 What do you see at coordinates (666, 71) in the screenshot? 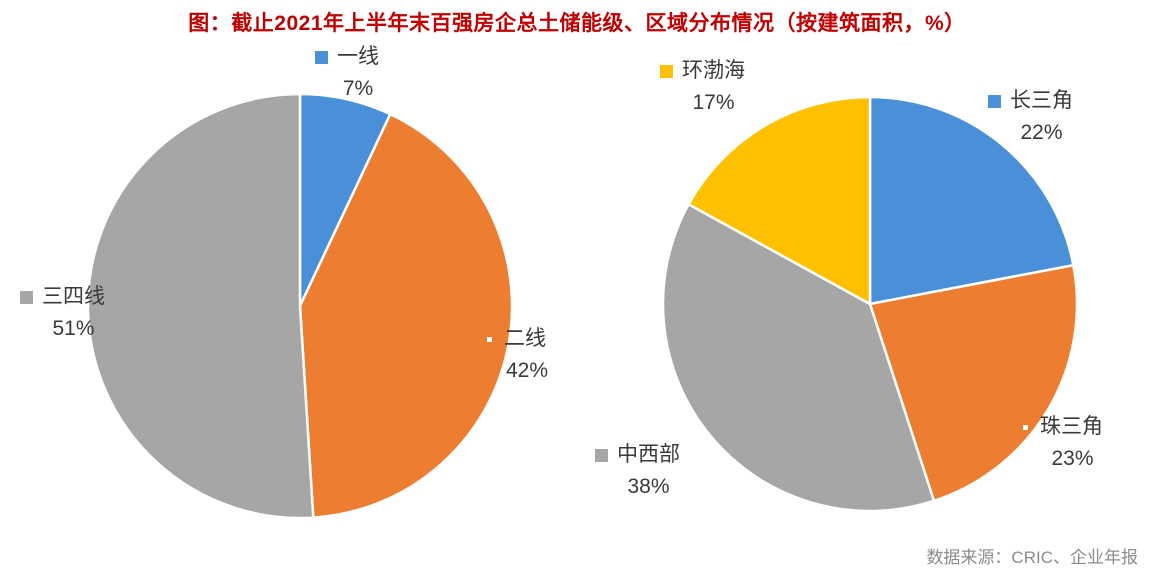
I see `legend-marker-bohai-rim` at bounding box center [666, 71].